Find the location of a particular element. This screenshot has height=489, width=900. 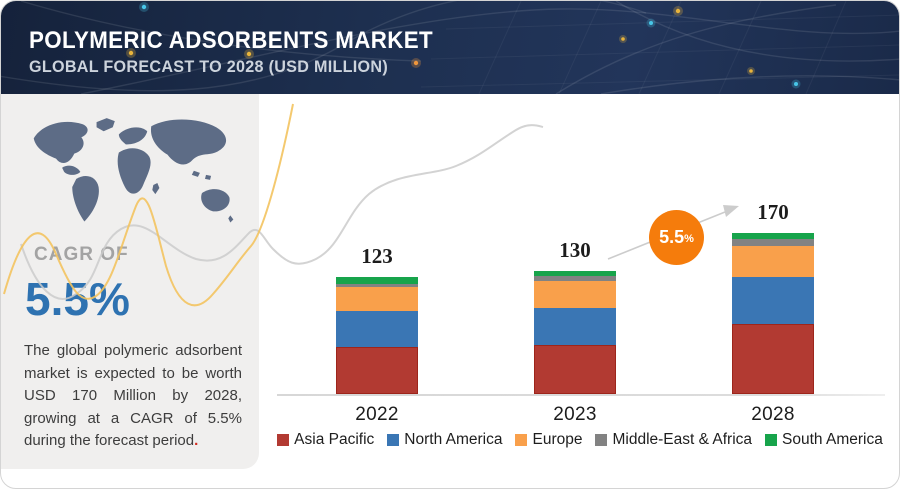

cagr-annotation-percent: % is located at coordinates (689, 239).